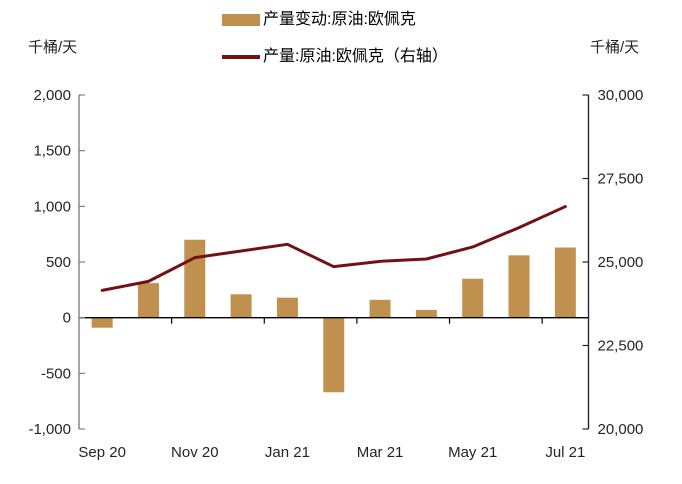 Image resolution: width=682 pixels, height=484 pixels. Describe the element at coordinates (53, 47) in the screenshot. I see `left-axis-unit-label: 千桶/天` at that location.